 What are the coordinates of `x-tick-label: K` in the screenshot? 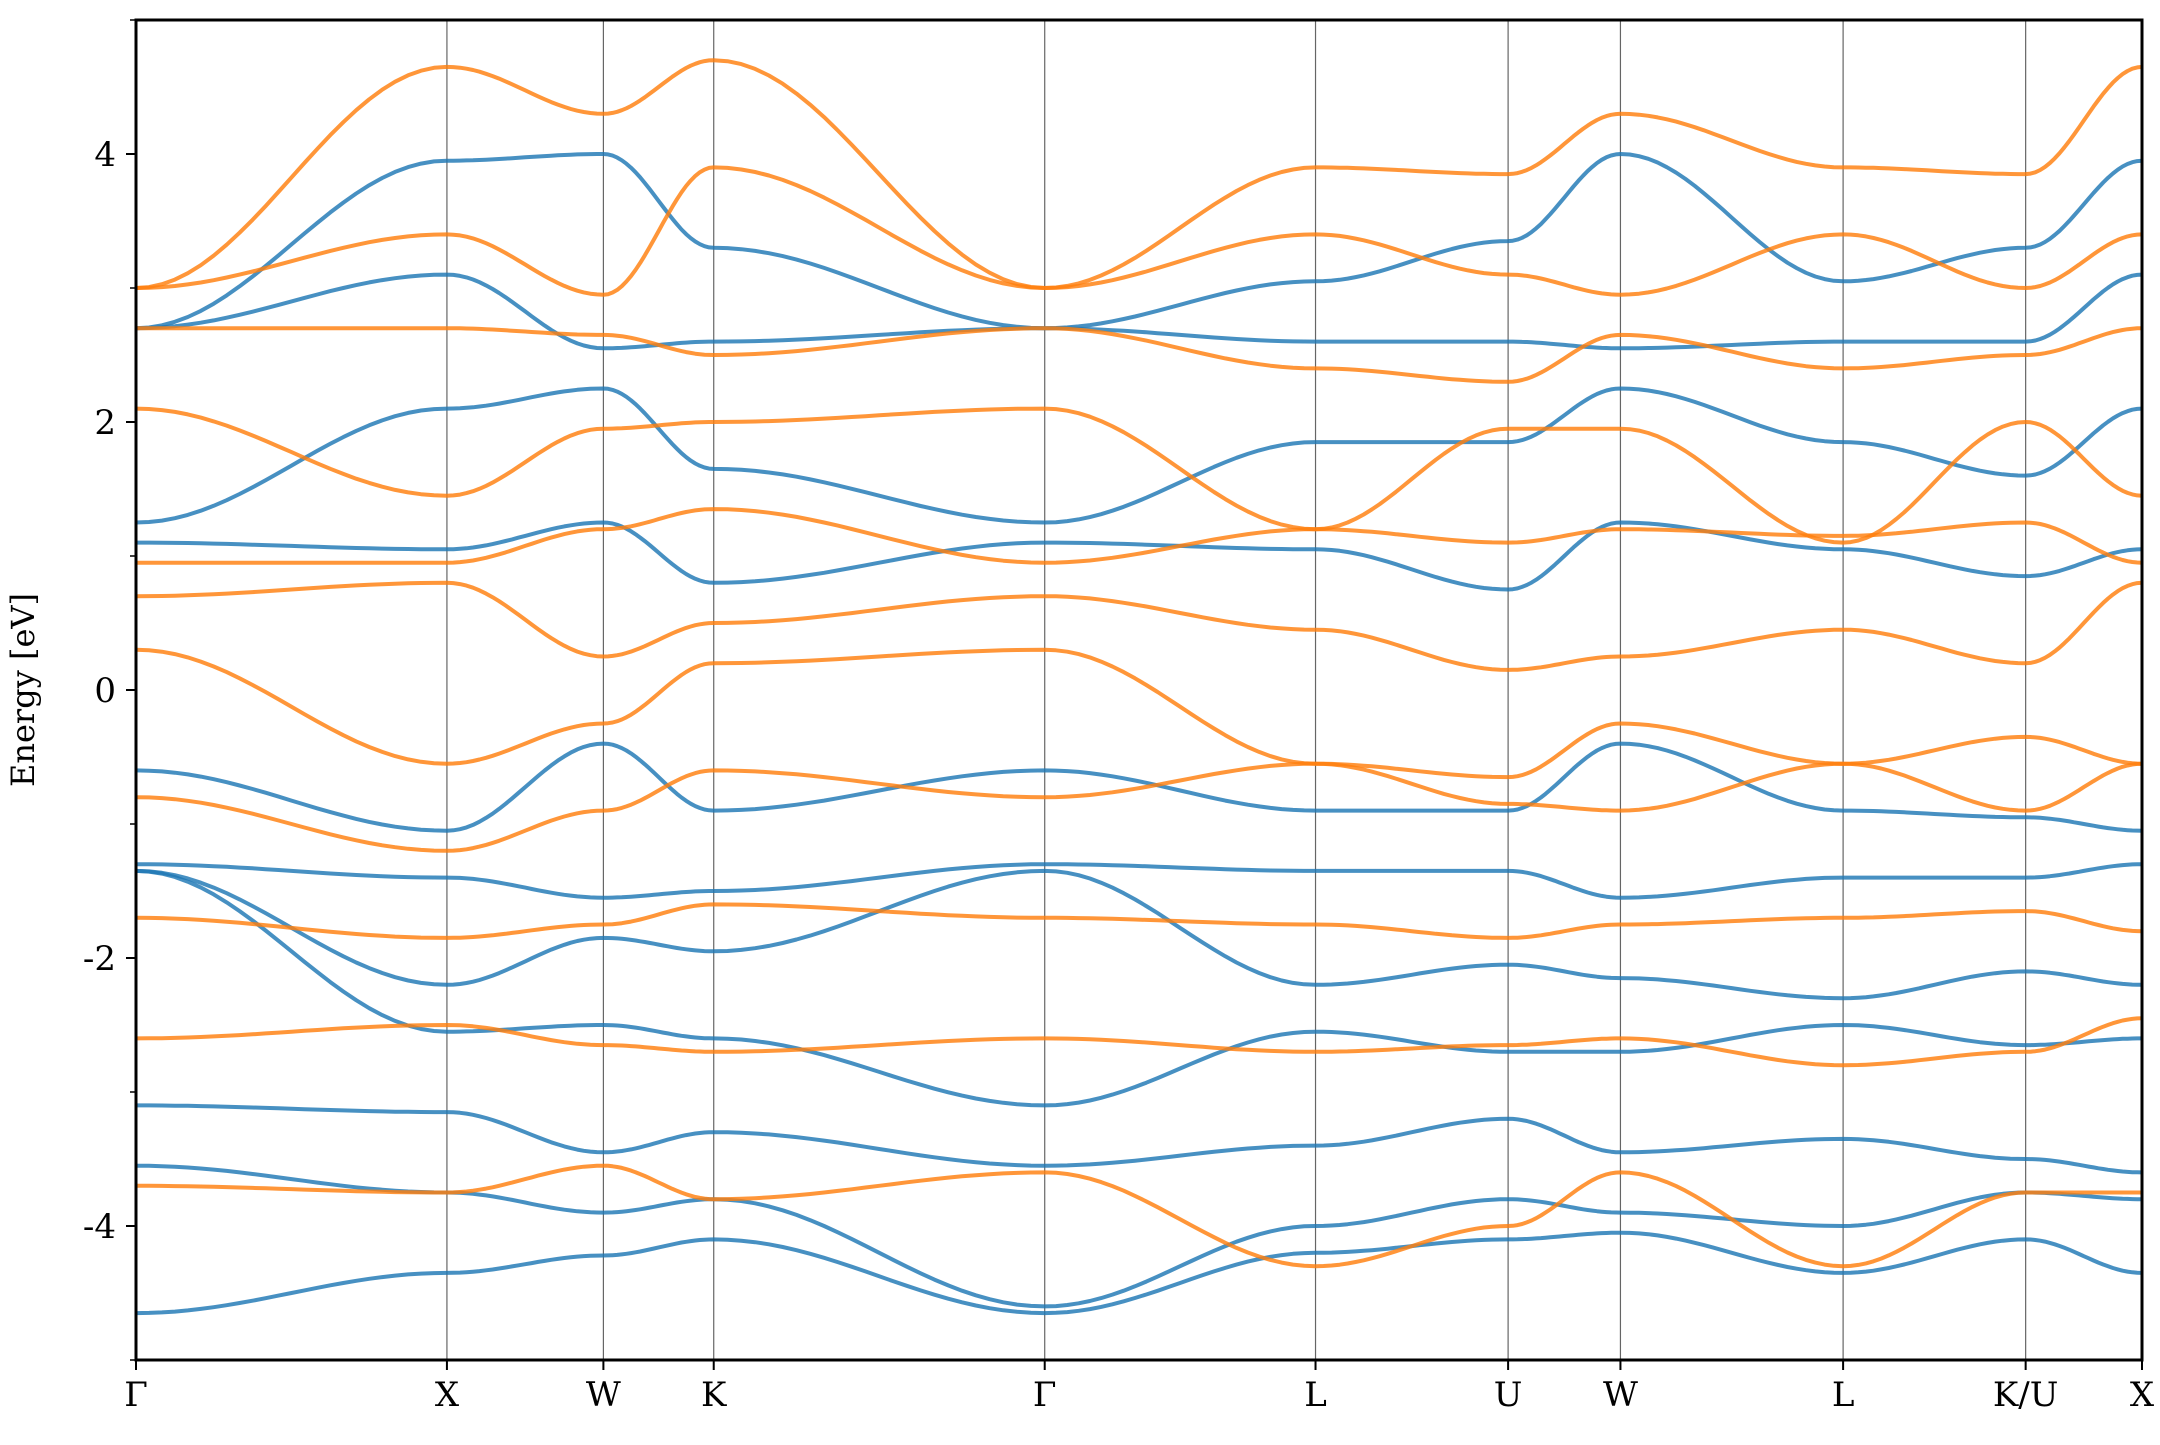 It's located at (714, 1395).